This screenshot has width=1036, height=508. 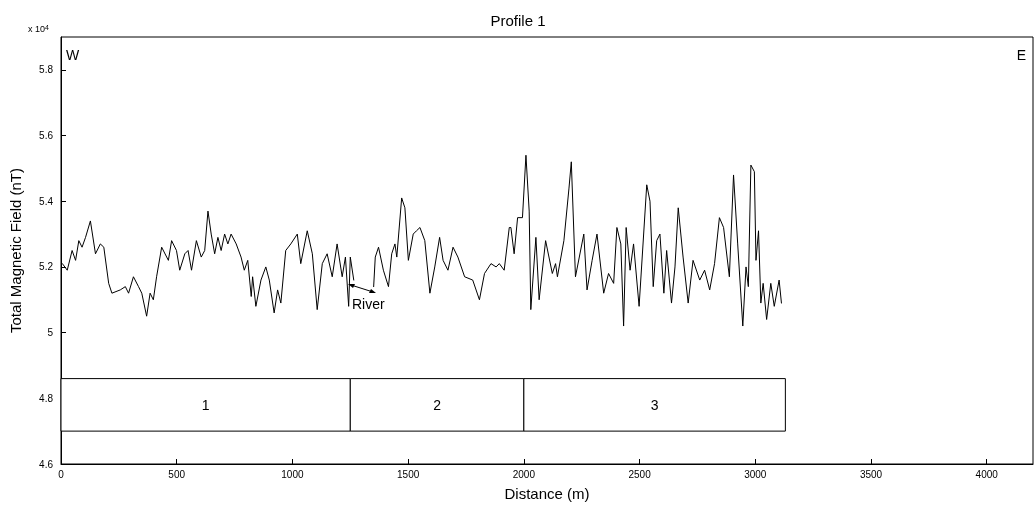 I want to click on x-tick-label: 500, so click(x=177, y=474).